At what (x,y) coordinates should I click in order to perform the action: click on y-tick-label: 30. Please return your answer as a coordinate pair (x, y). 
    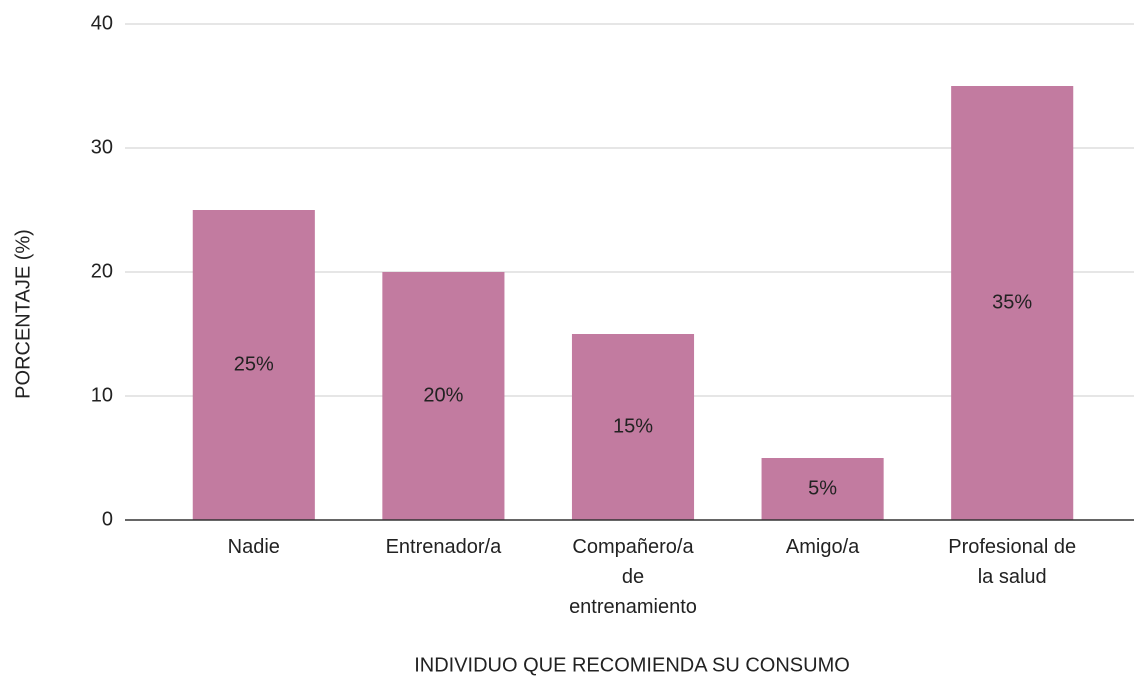
    Looking at the image, I should click on (102, 147).